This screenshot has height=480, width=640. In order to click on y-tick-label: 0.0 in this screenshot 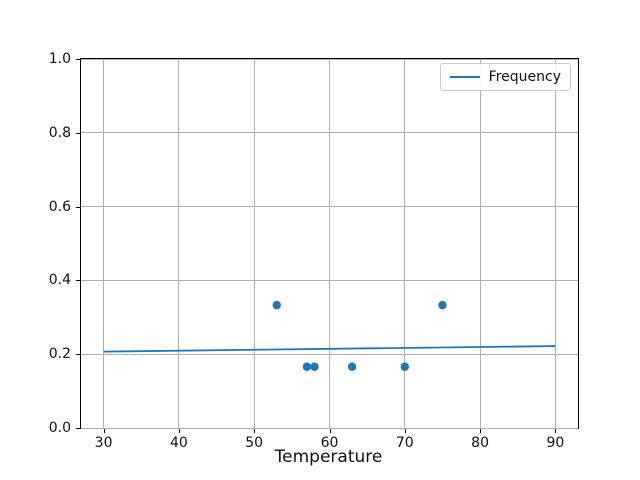, I will do `click(59, 428)`.